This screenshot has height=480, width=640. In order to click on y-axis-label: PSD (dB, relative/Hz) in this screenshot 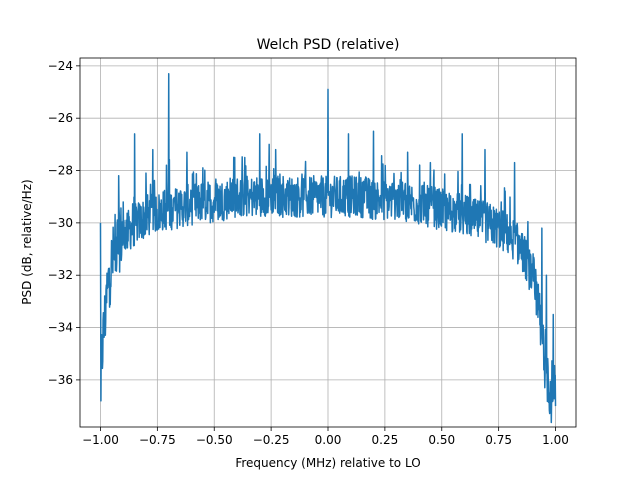, I will do `click(27, 241)`.